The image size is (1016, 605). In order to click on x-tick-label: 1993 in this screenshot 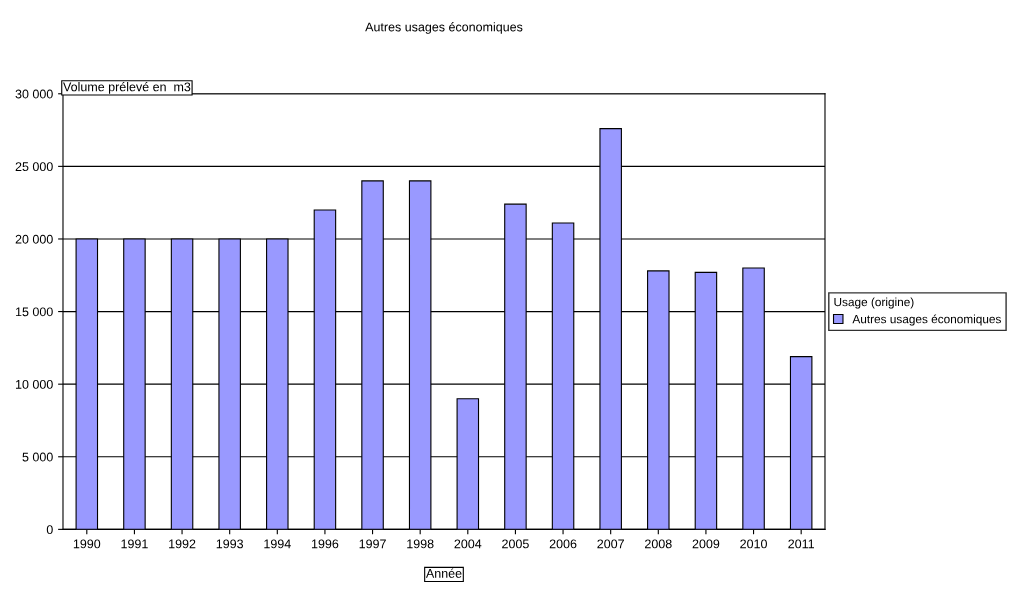, I will do `click(230, 544)`.